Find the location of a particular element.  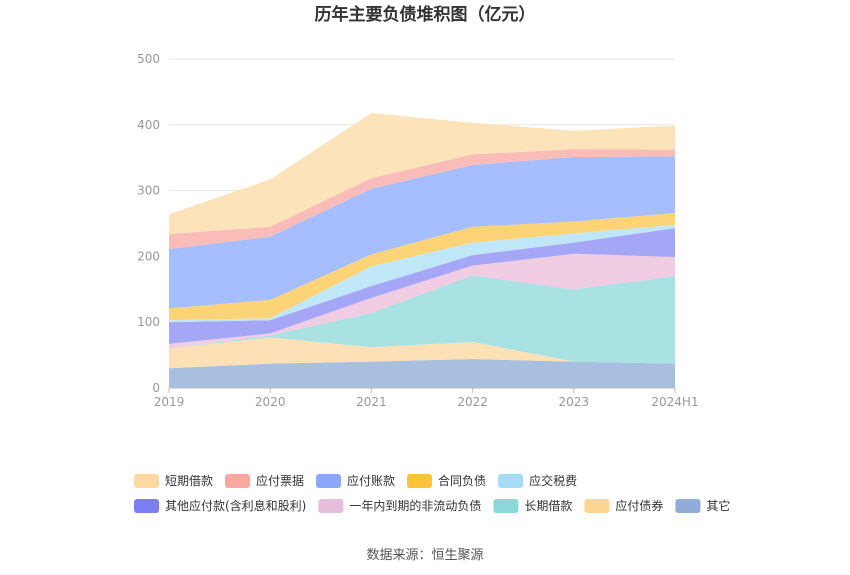

legend-label: 短期借款 is located at coordinates (189, 481).